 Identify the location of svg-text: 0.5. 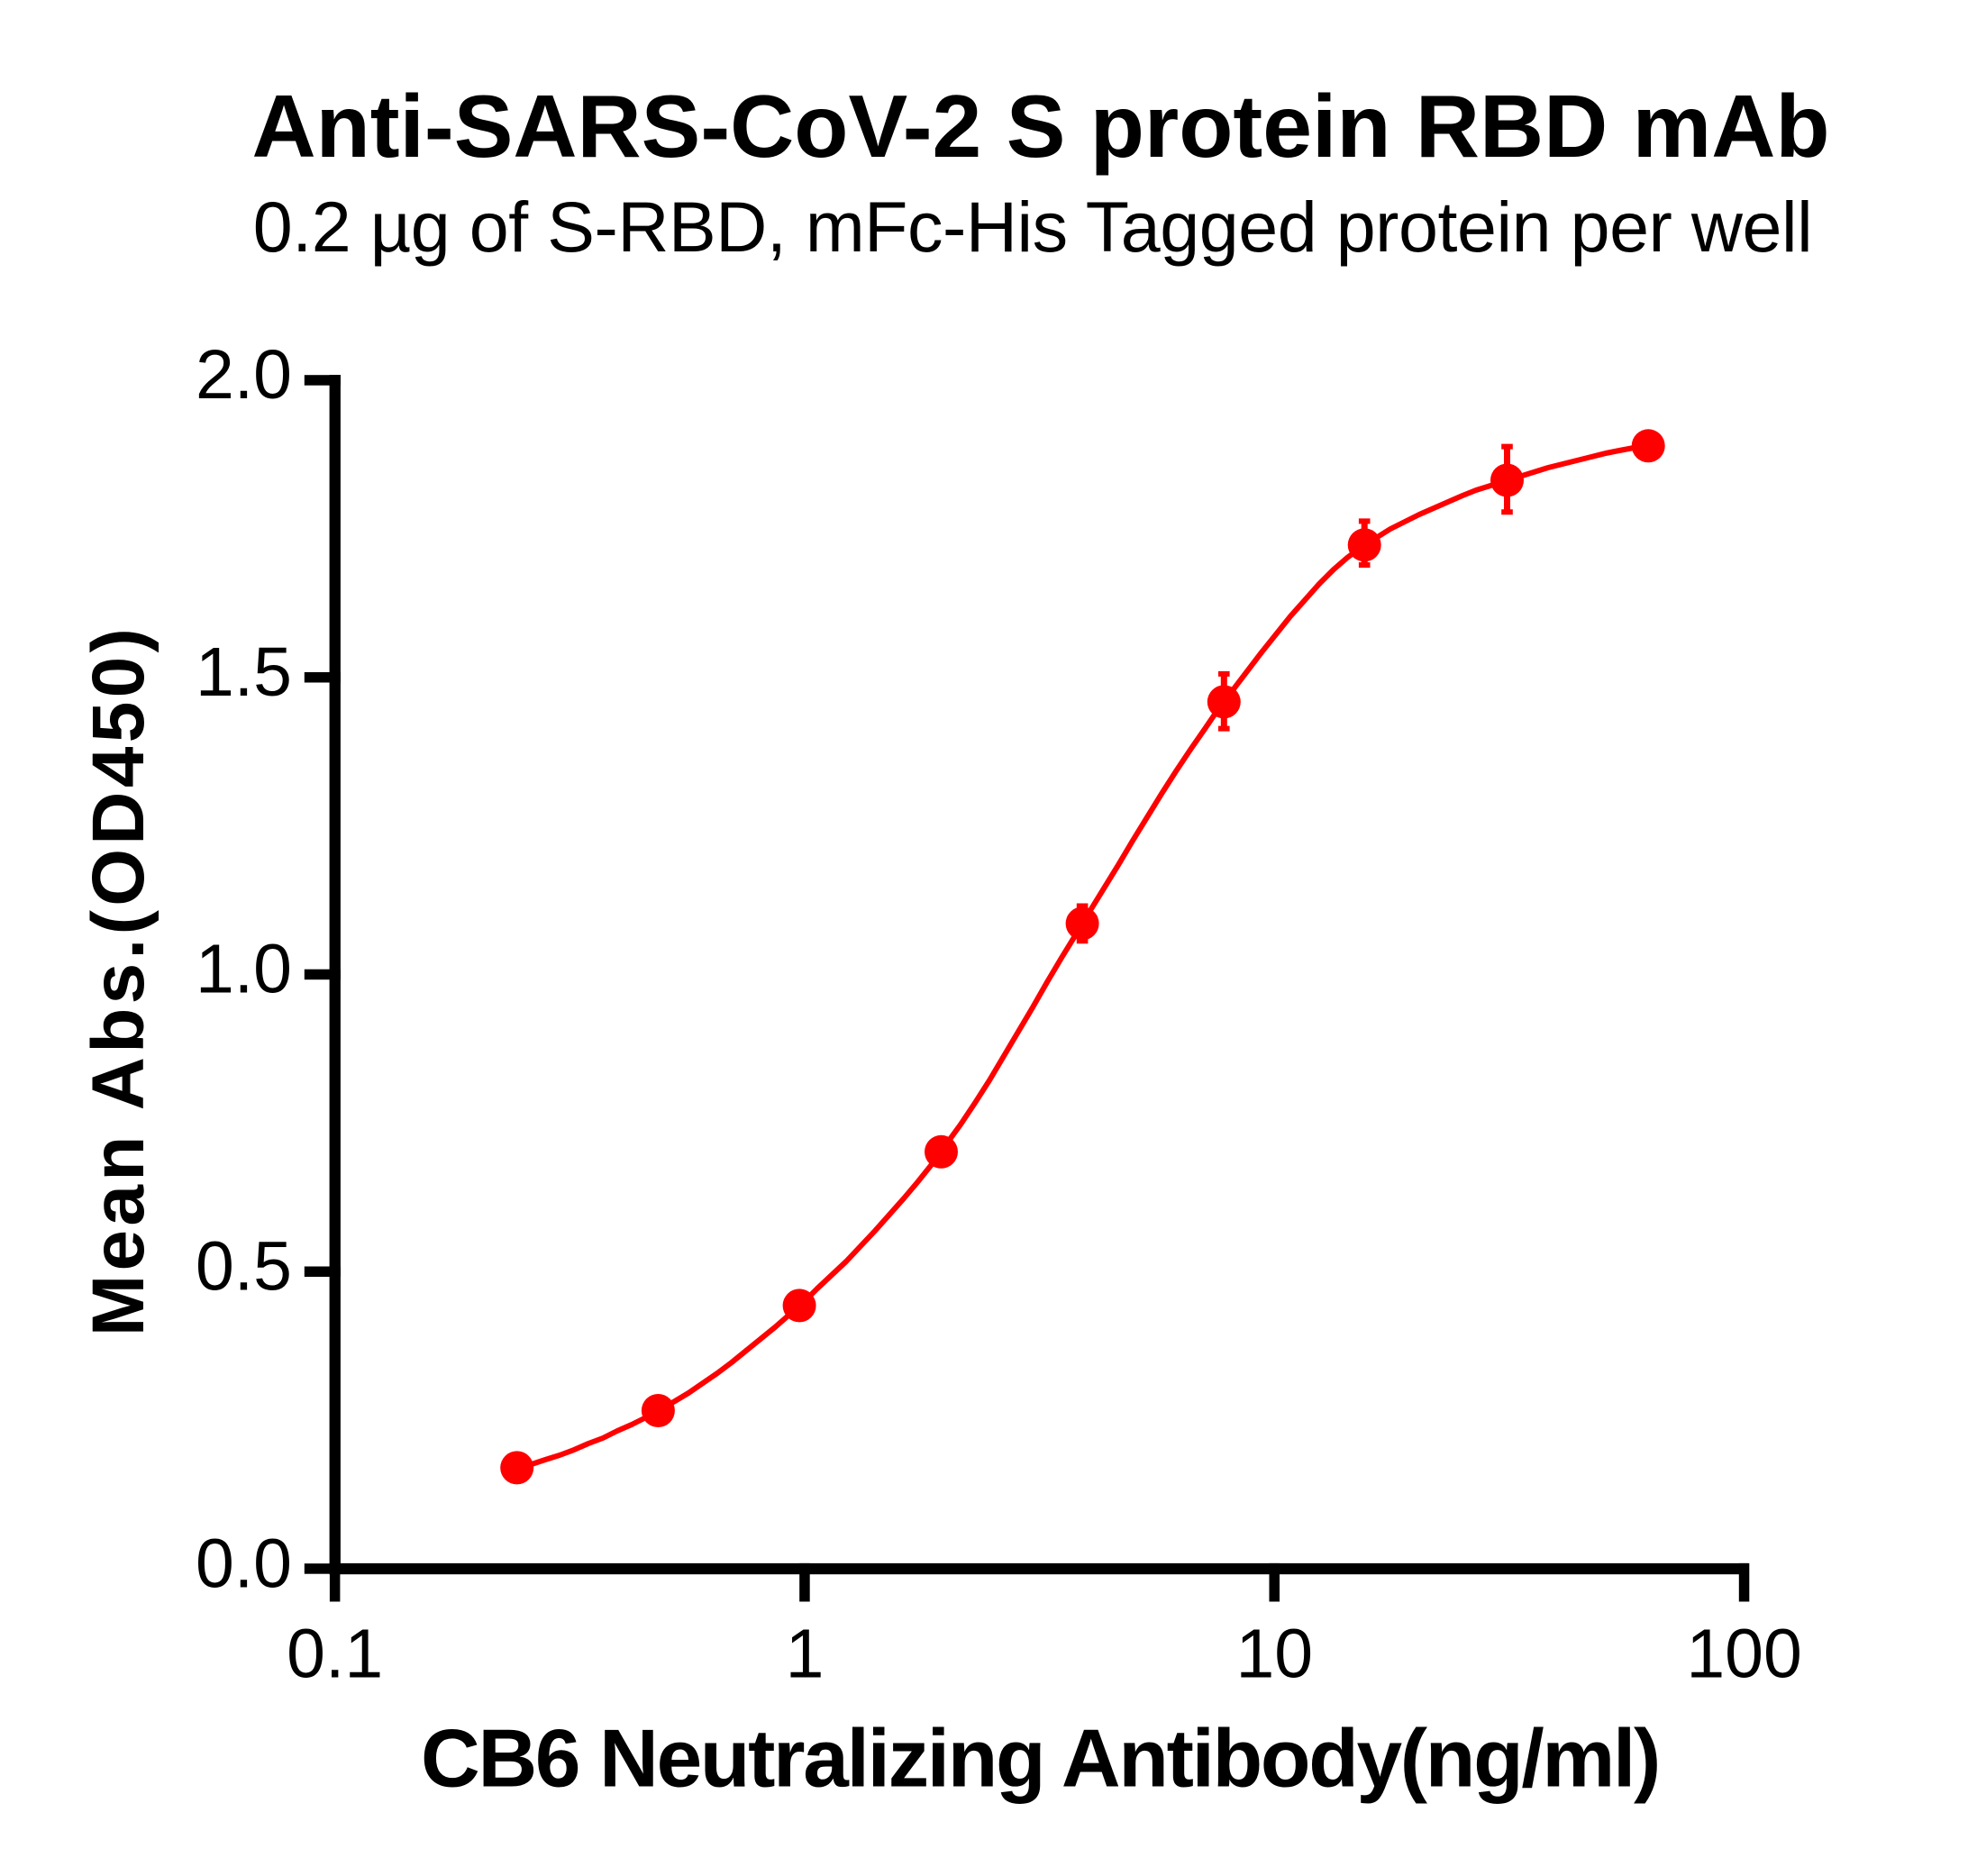
(244, 1266).